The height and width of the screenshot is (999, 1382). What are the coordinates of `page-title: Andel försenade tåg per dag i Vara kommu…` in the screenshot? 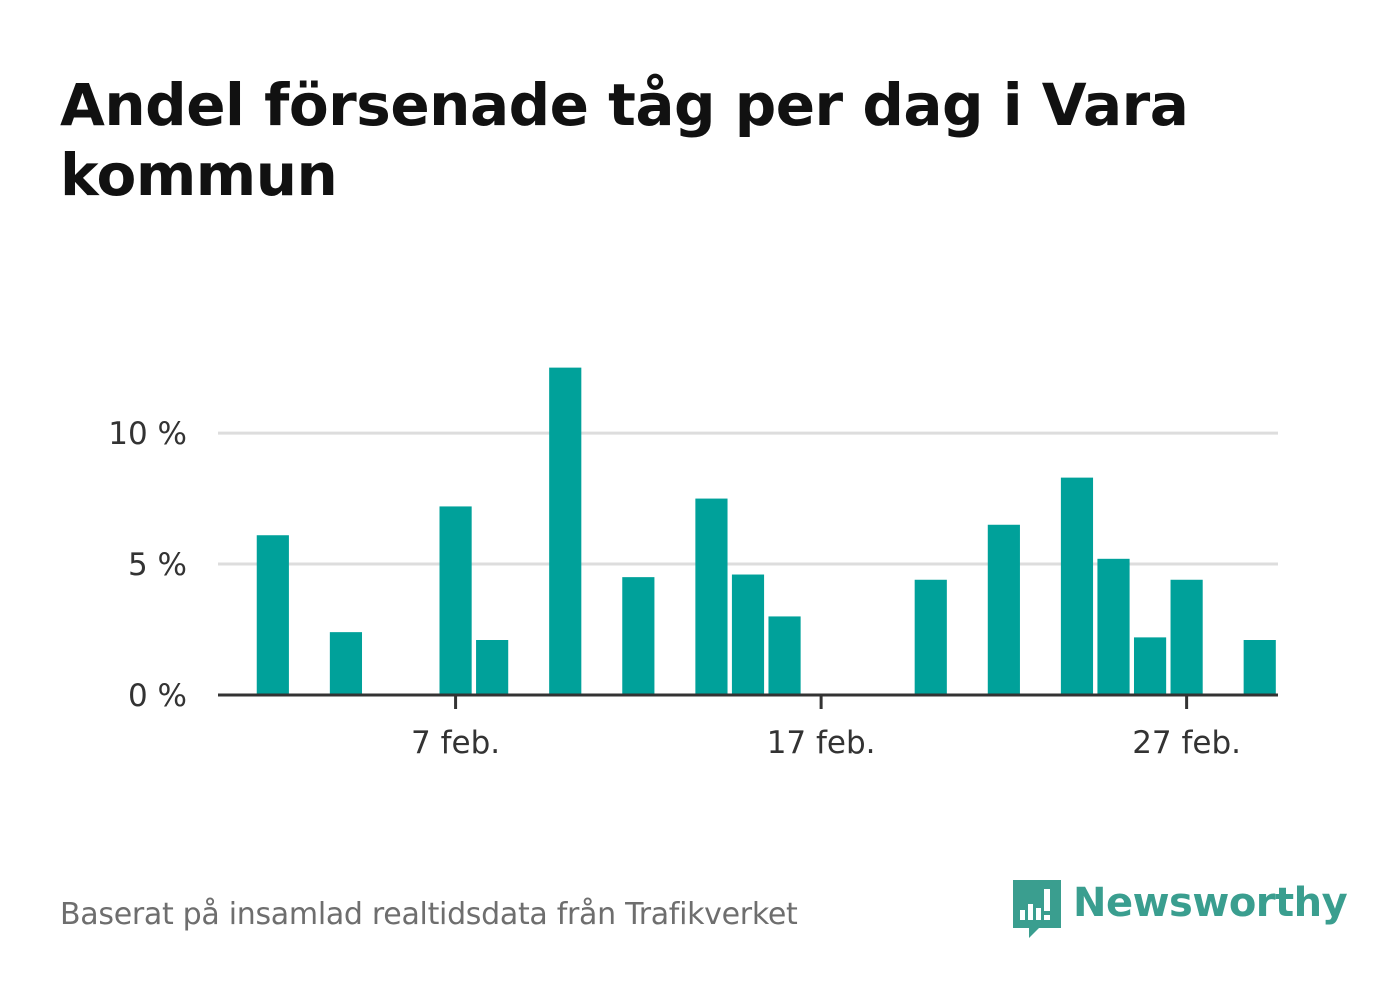 It's located at (624, 140).